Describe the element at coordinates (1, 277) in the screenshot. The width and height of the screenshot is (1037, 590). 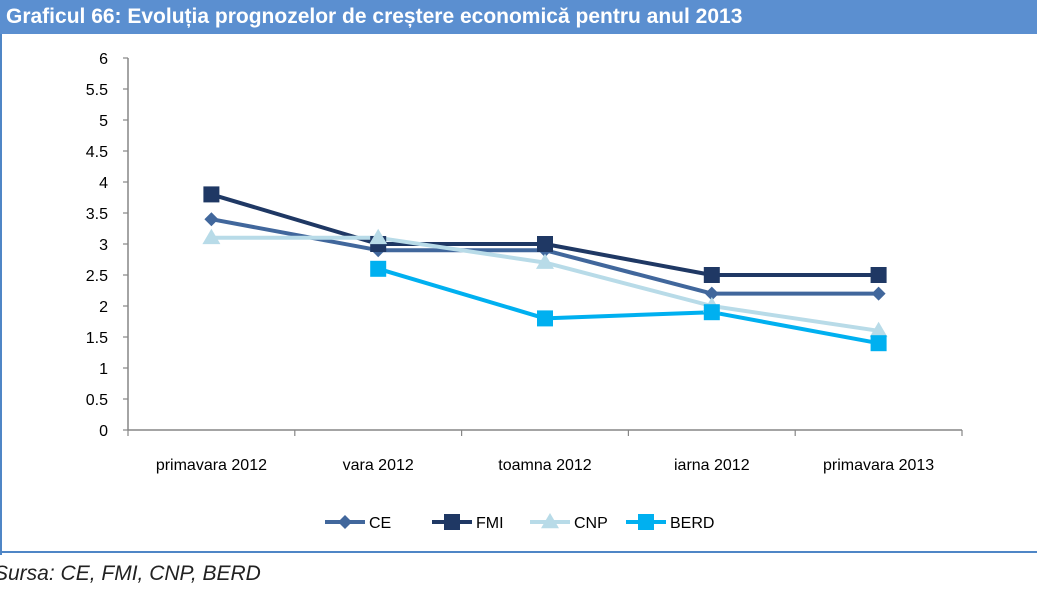
I see `chart-frame` at that location.